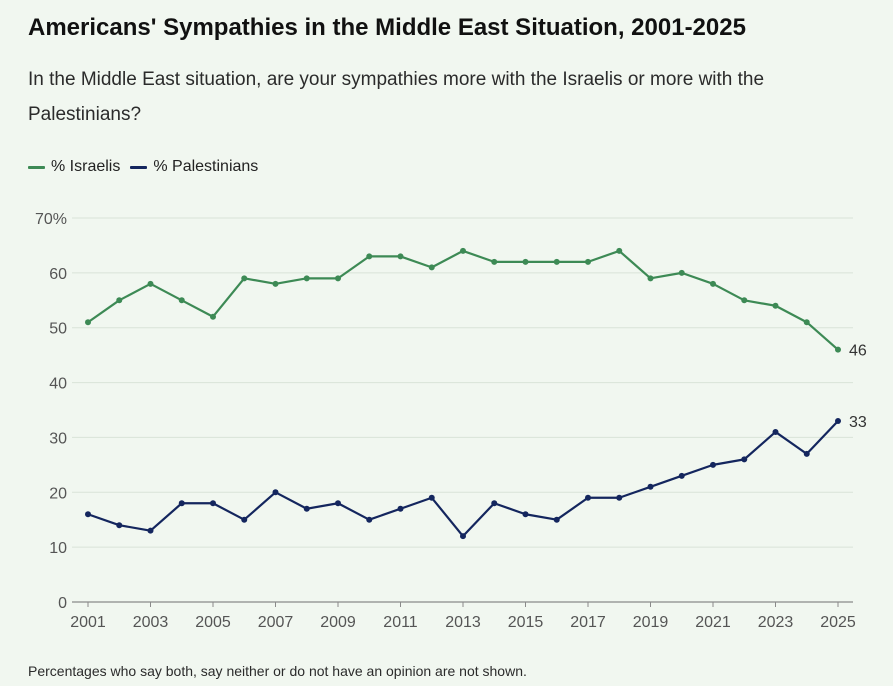  I want to click on x-tick-label-2019: 2019, so click(651, 622).